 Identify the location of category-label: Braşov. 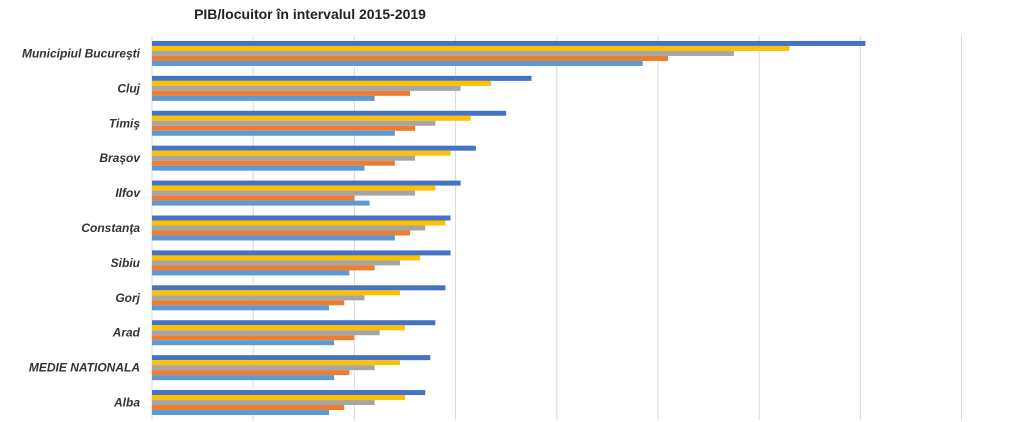
(120, 158).